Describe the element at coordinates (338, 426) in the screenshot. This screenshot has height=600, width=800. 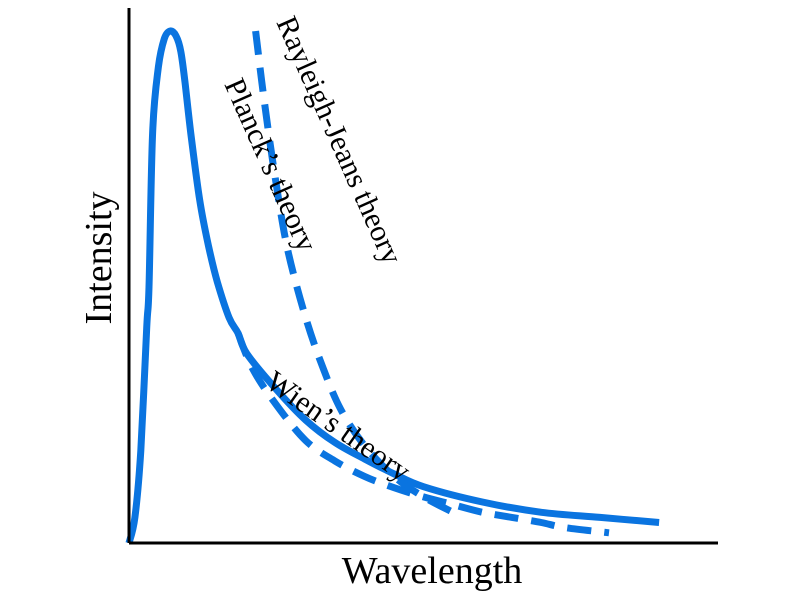
I see `wien-label: Wien’s theory` at that location.